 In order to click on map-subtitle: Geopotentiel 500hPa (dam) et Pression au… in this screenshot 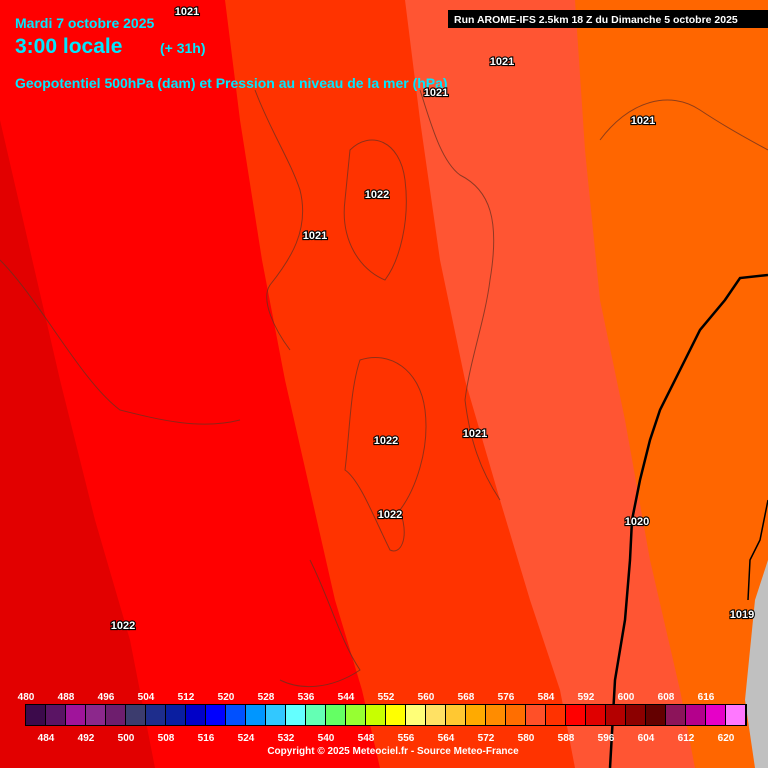, I will do `click(231, 83)`.